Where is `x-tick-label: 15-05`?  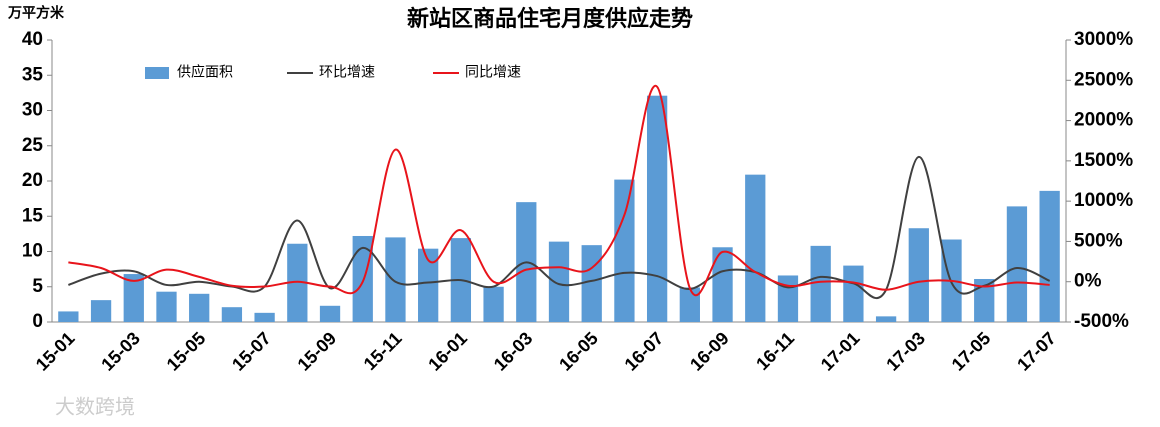 x-tick-label: 15-05 is located at coordinates (186, 351).